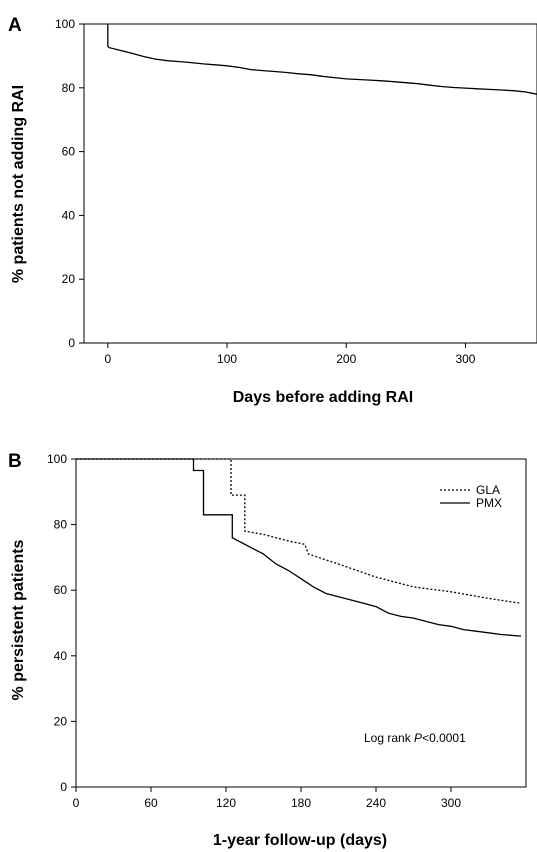  Describe the element at coordinates (471, 496) in the screenshot. I see `panel-b-legend: GLA PMX` at that location.